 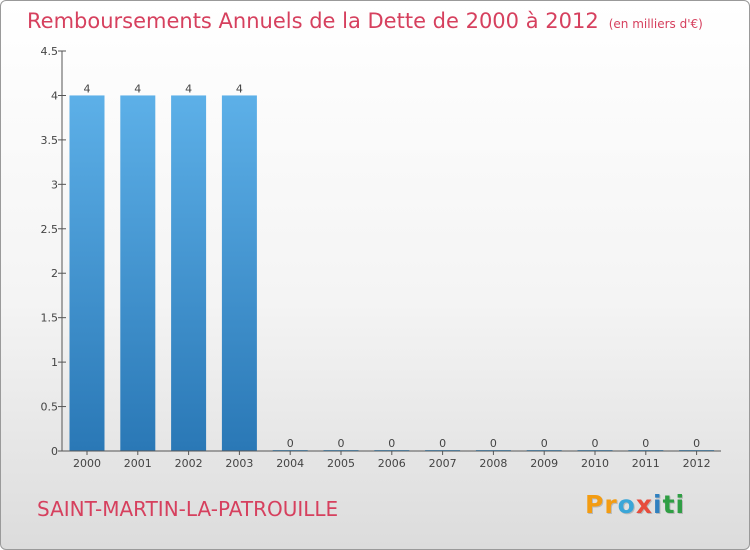 What do you see at coordinates (87, 463) in the screenshot?
I see `x-tick-label: 2000` at bounding box center [87, 463].